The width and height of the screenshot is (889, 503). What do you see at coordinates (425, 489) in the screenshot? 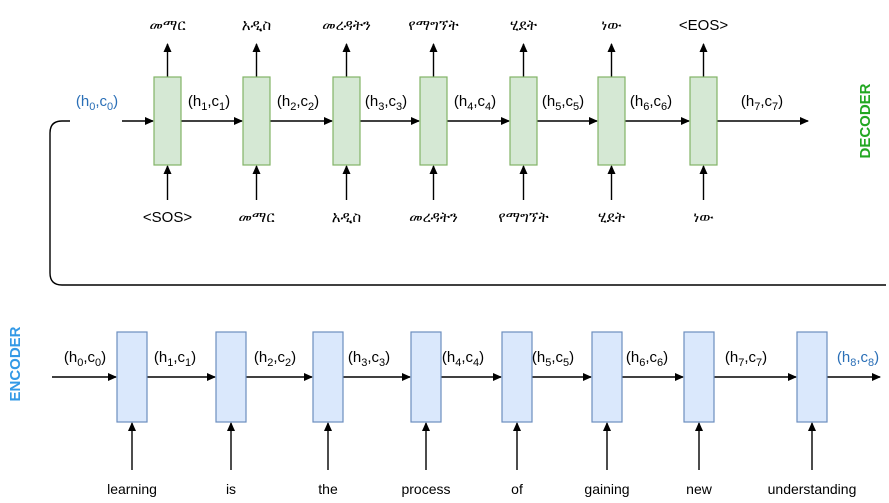
I see `encoder-input-token: process` at bounding box center [425, 489].